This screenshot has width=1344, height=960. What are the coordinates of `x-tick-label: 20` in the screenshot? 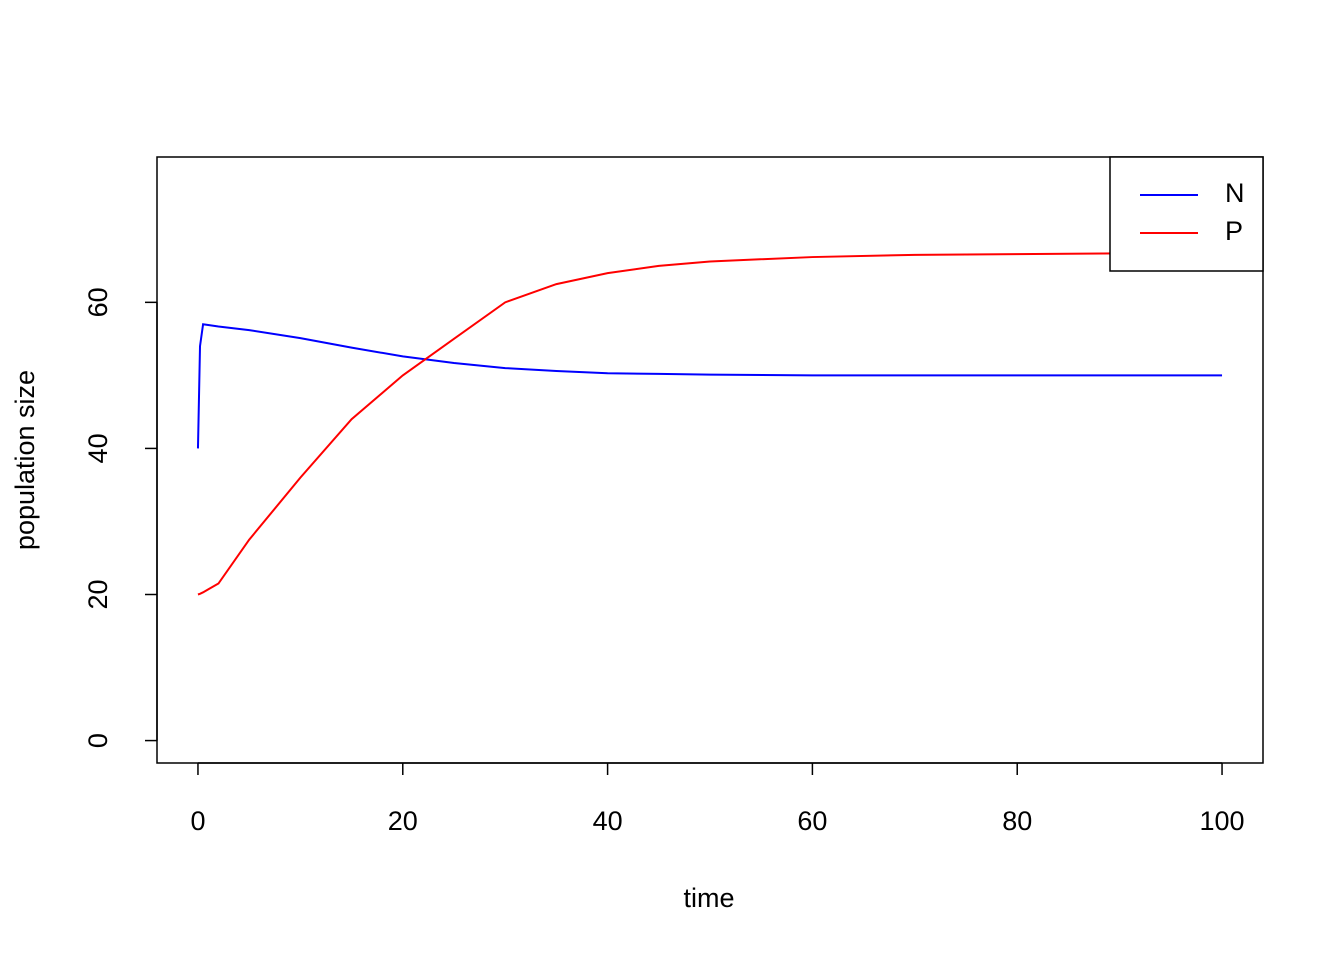 It's located at (403, 821).